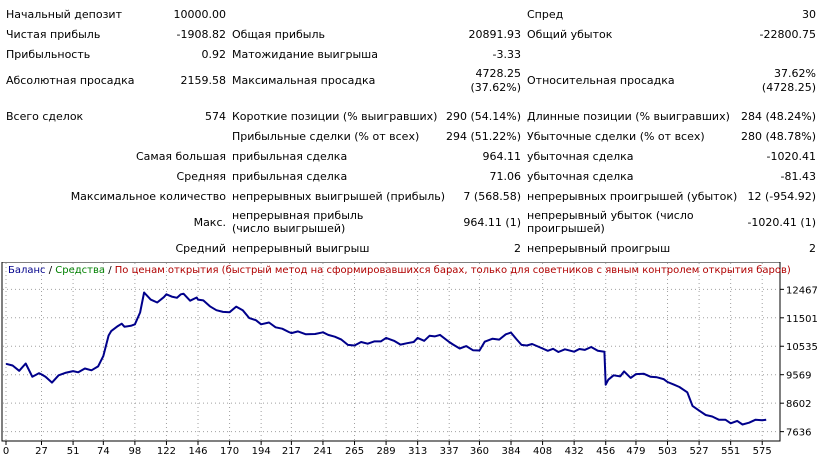 The width and height of the screenshot is (838, 466). Describe the element at coordinates (298, 222) in the screenshot. I see `max-consecutive-profit-label: непрерывная прибыль (число выигрышей)` at that location.